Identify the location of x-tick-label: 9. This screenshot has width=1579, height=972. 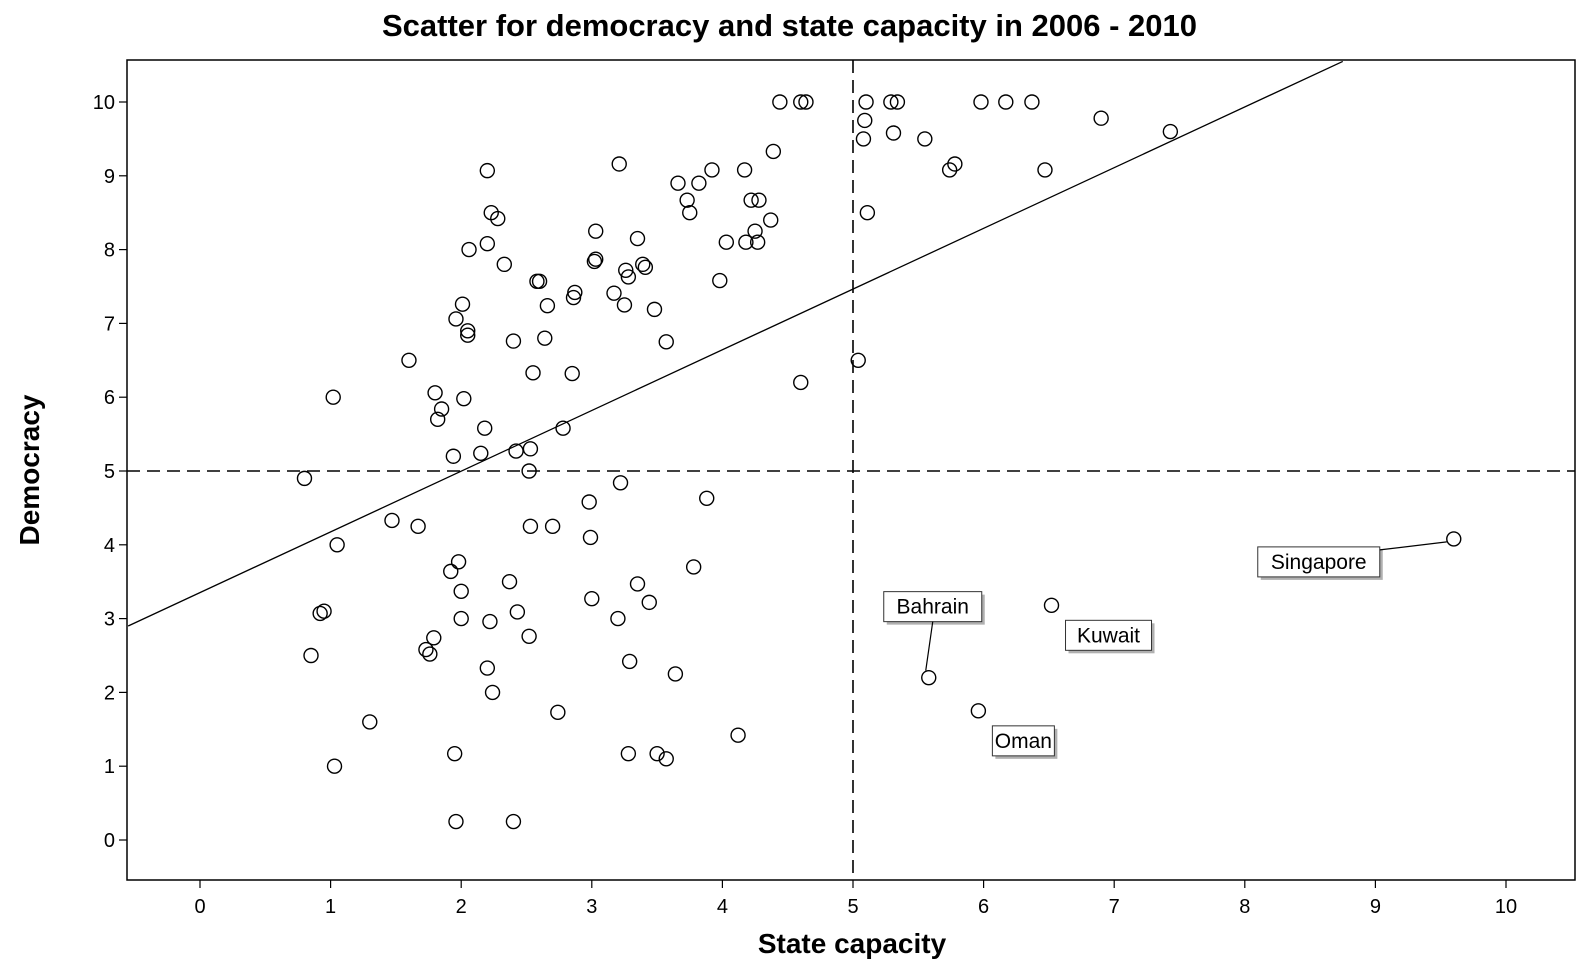
(1375, 907).